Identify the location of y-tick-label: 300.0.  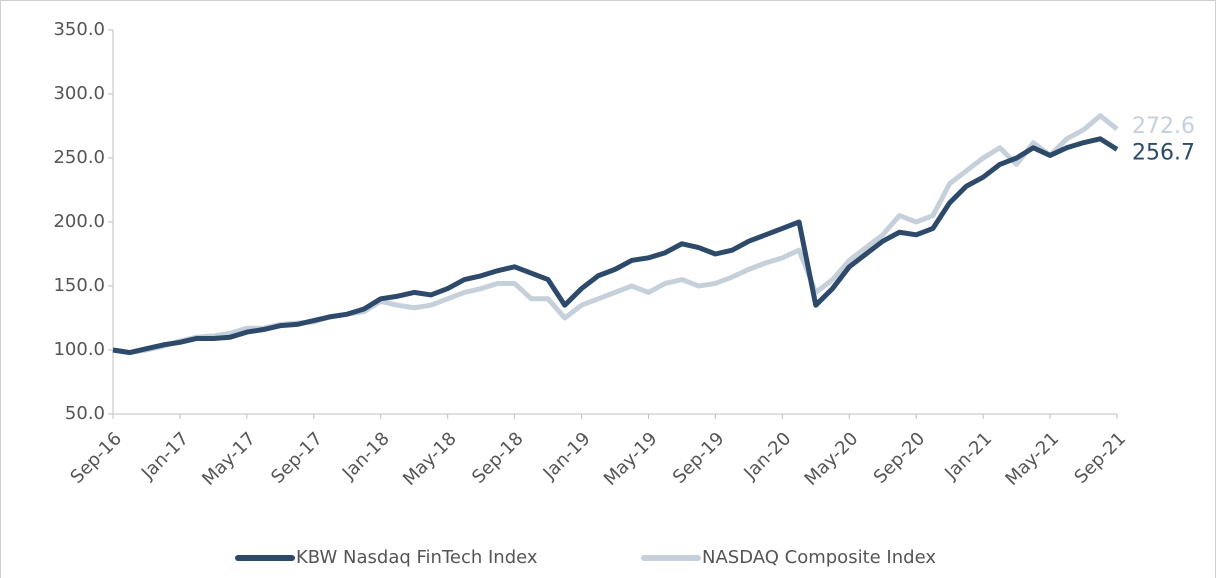
(79, 93).